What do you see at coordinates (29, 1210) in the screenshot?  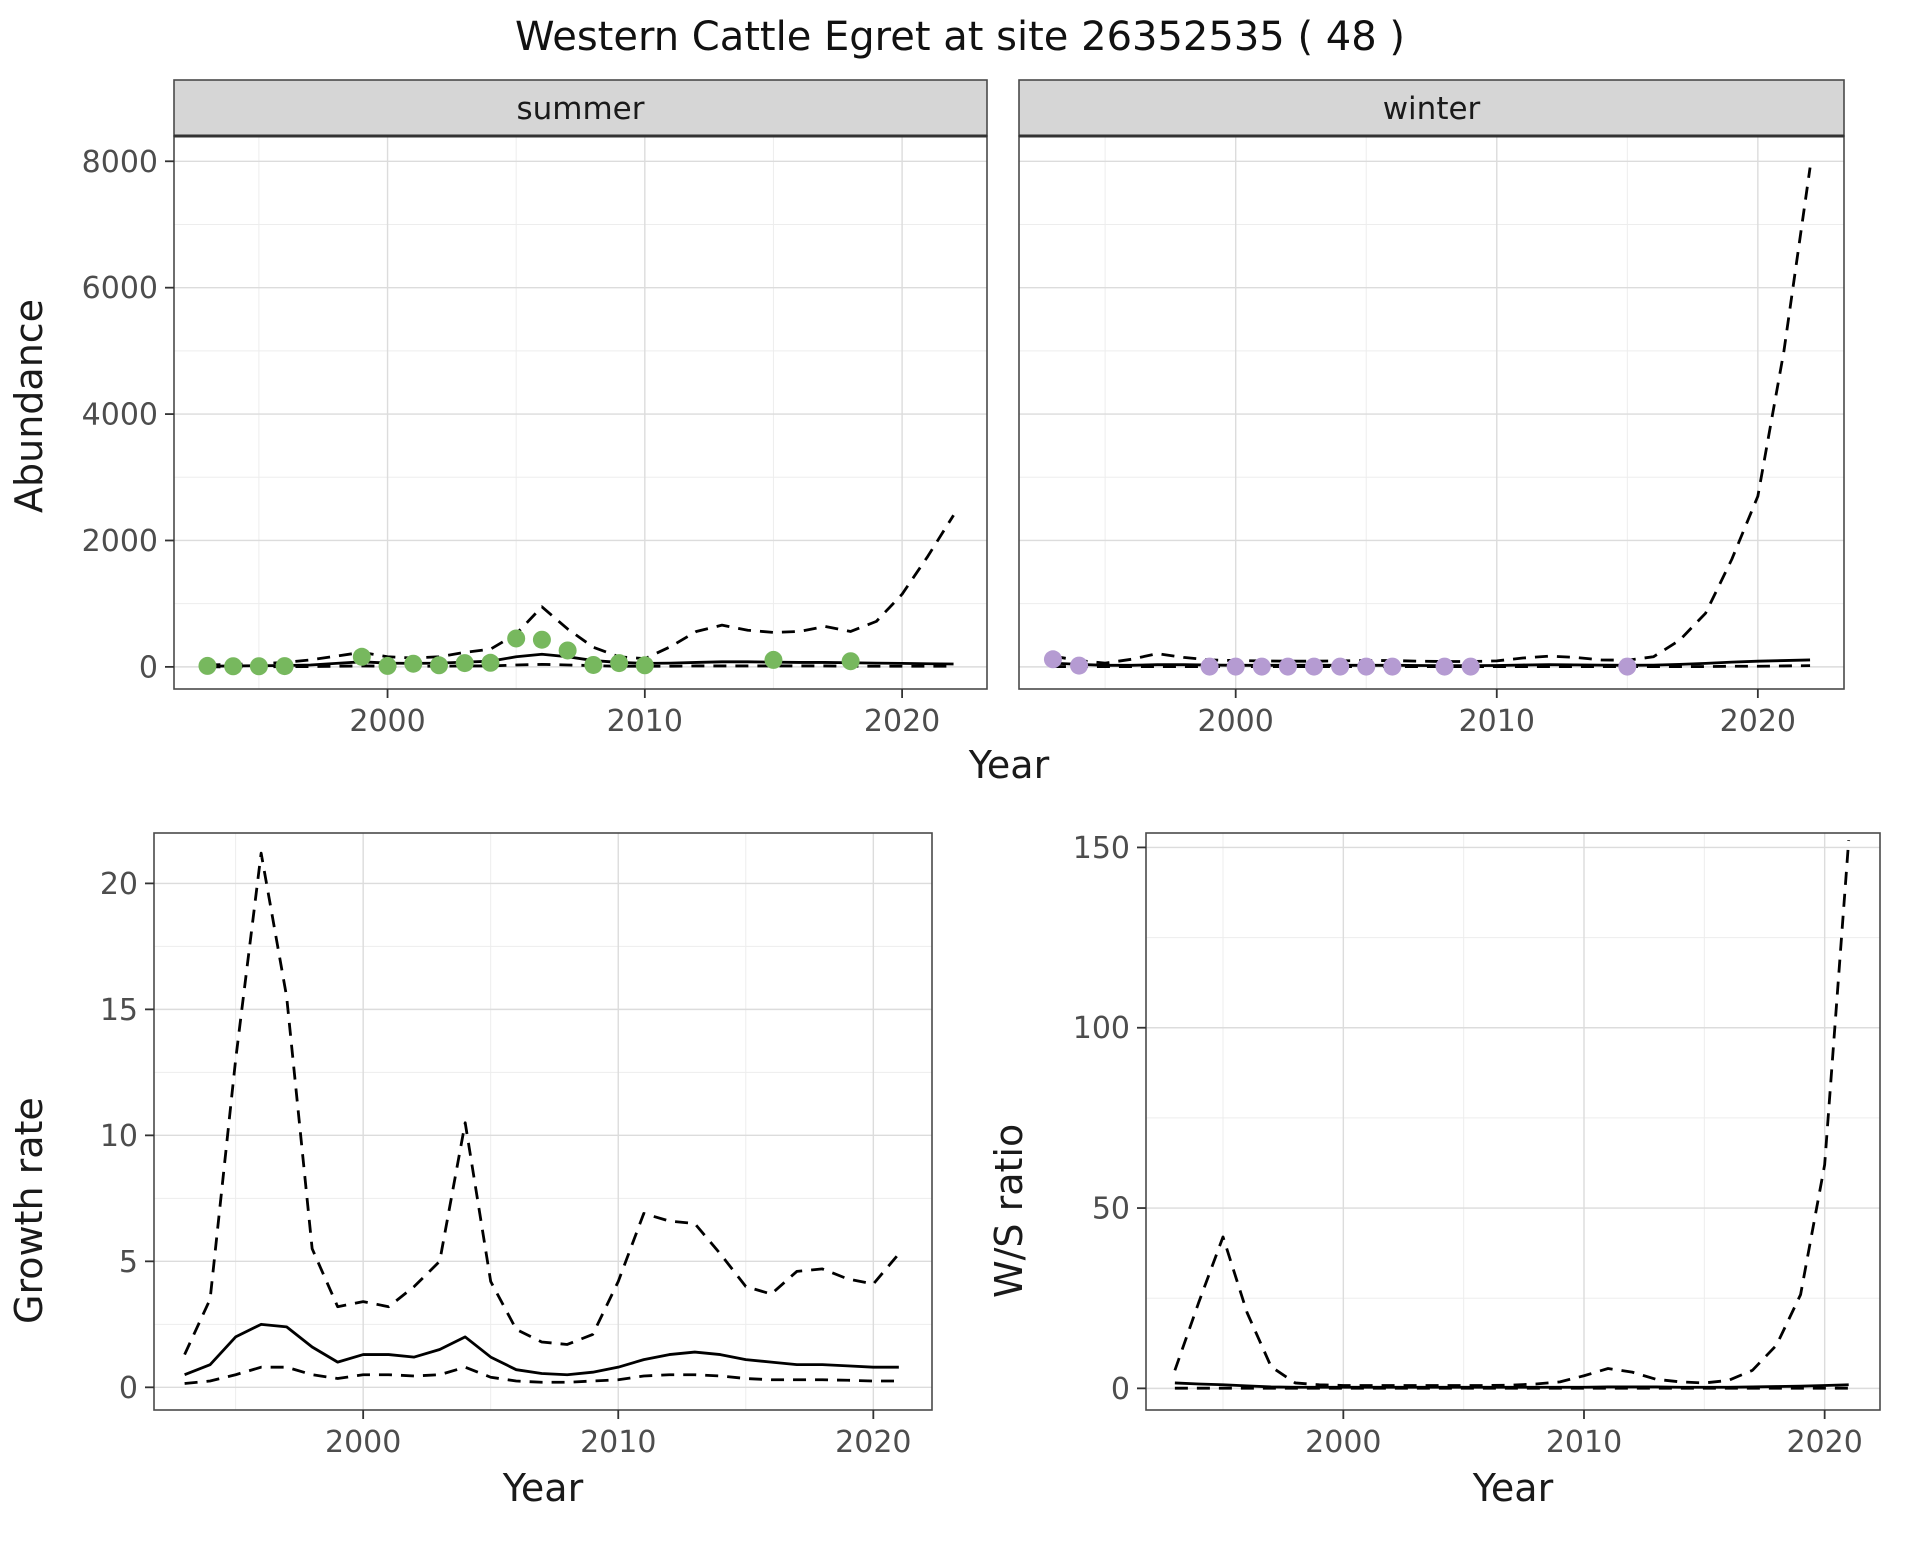 I see `growth-y-axis-title: Growth rate` at bounding box center [29, 1210].